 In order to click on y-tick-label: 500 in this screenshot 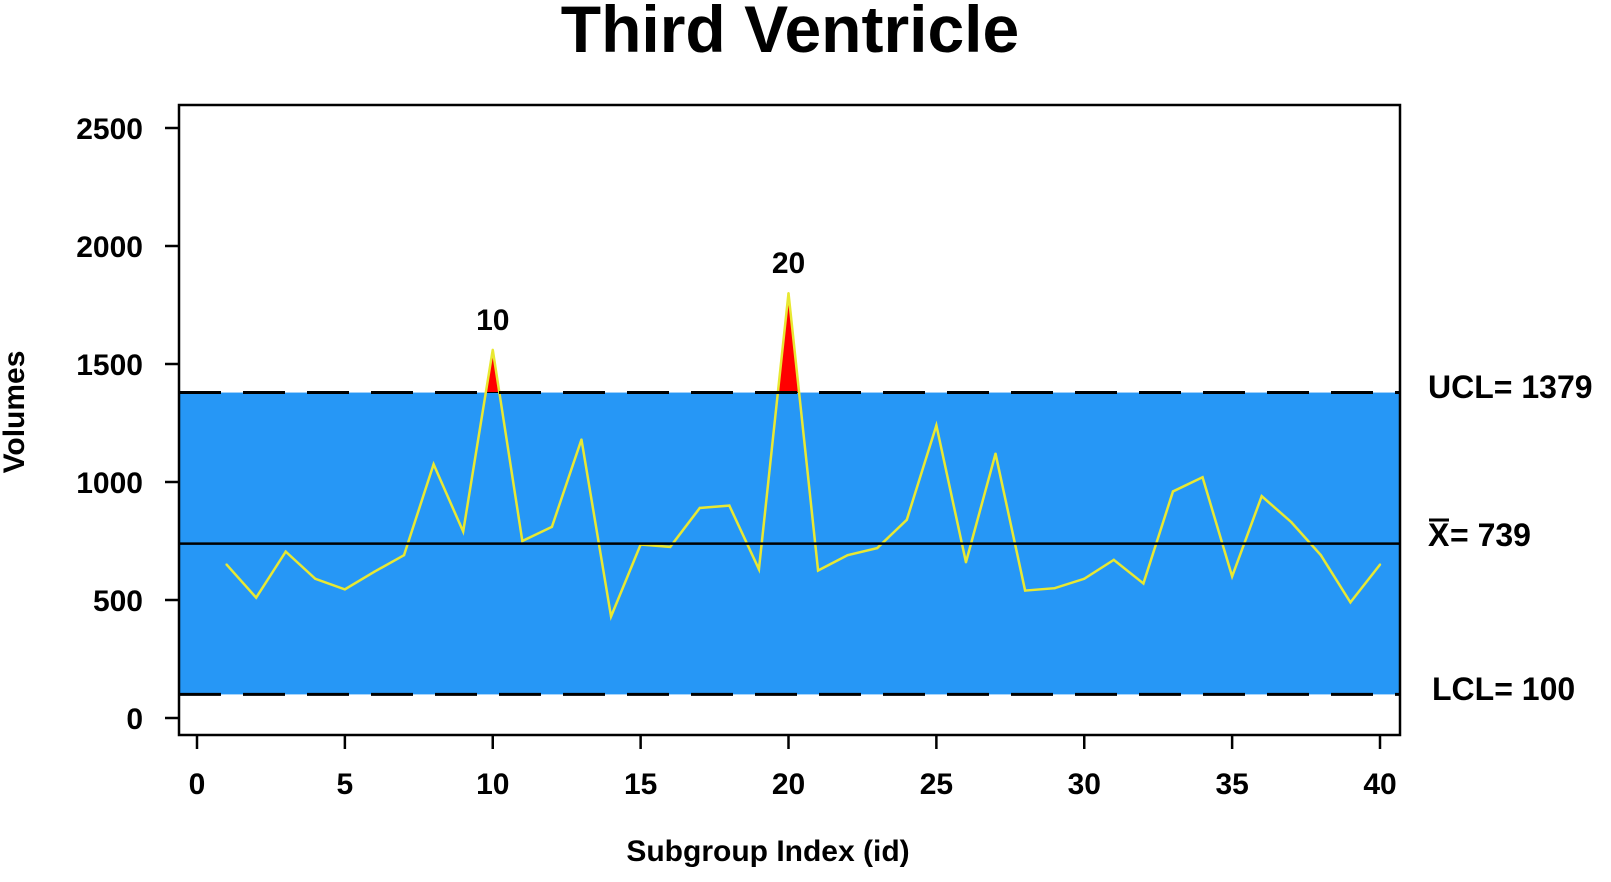, I will do `click(118, 601)`.